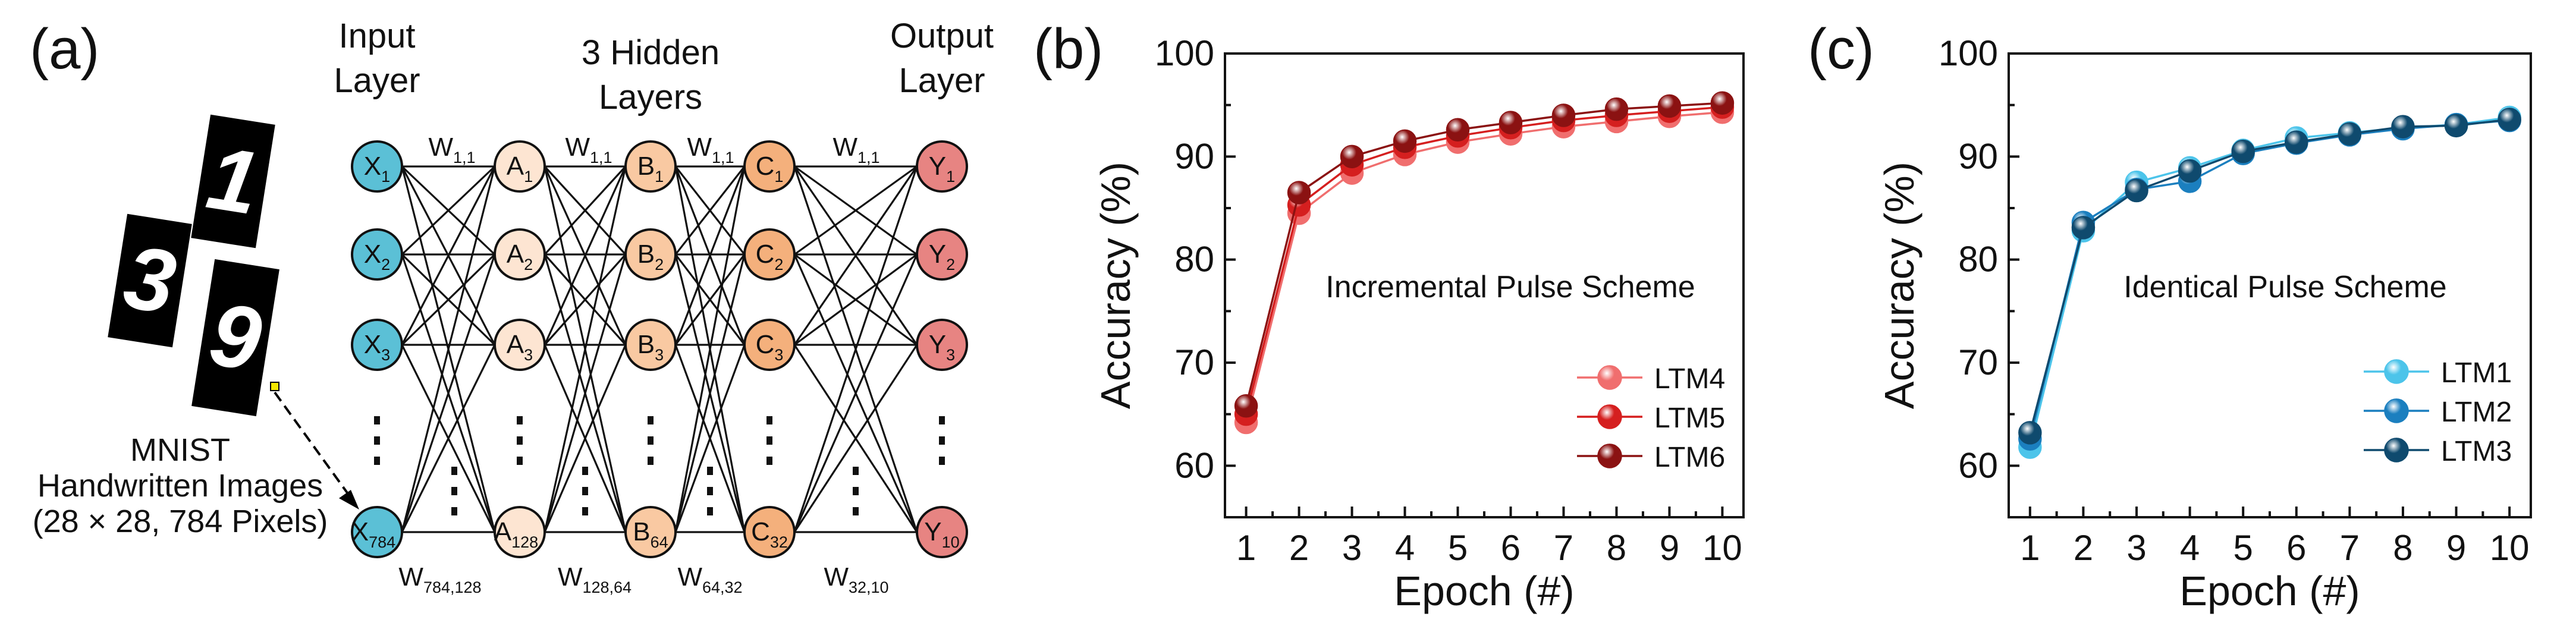 The image size is (2576, 629). I want to click on node-input-2: X2, so click(377, 254).